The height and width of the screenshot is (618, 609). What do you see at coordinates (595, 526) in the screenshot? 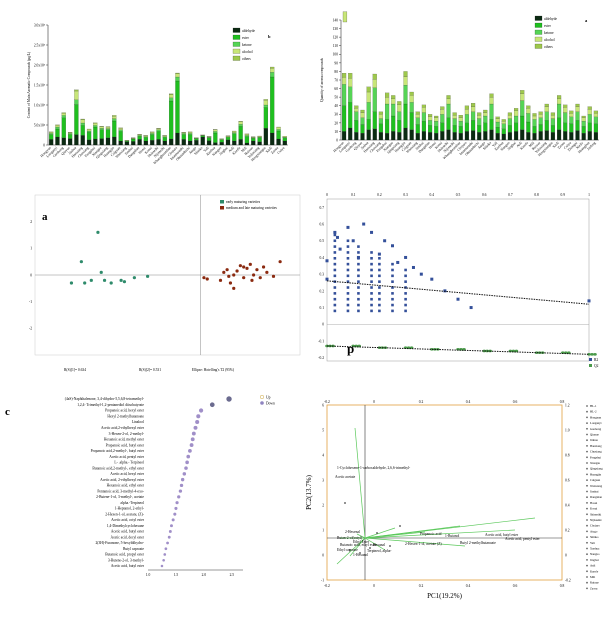
I see `side-legend-label: Chojuro` at bounding box center [595, 526].